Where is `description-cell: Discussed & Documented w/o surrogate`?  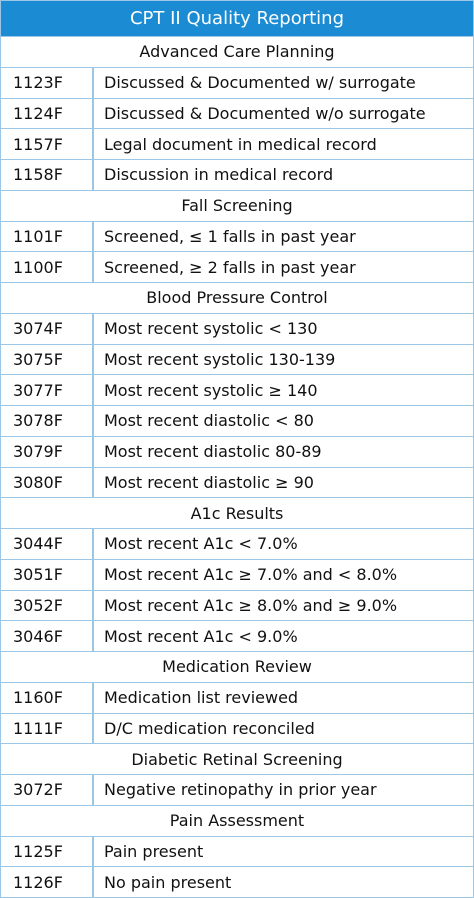 description-cell: Discussed & Documented w/o surrogate is located at coordinates (265, 113).